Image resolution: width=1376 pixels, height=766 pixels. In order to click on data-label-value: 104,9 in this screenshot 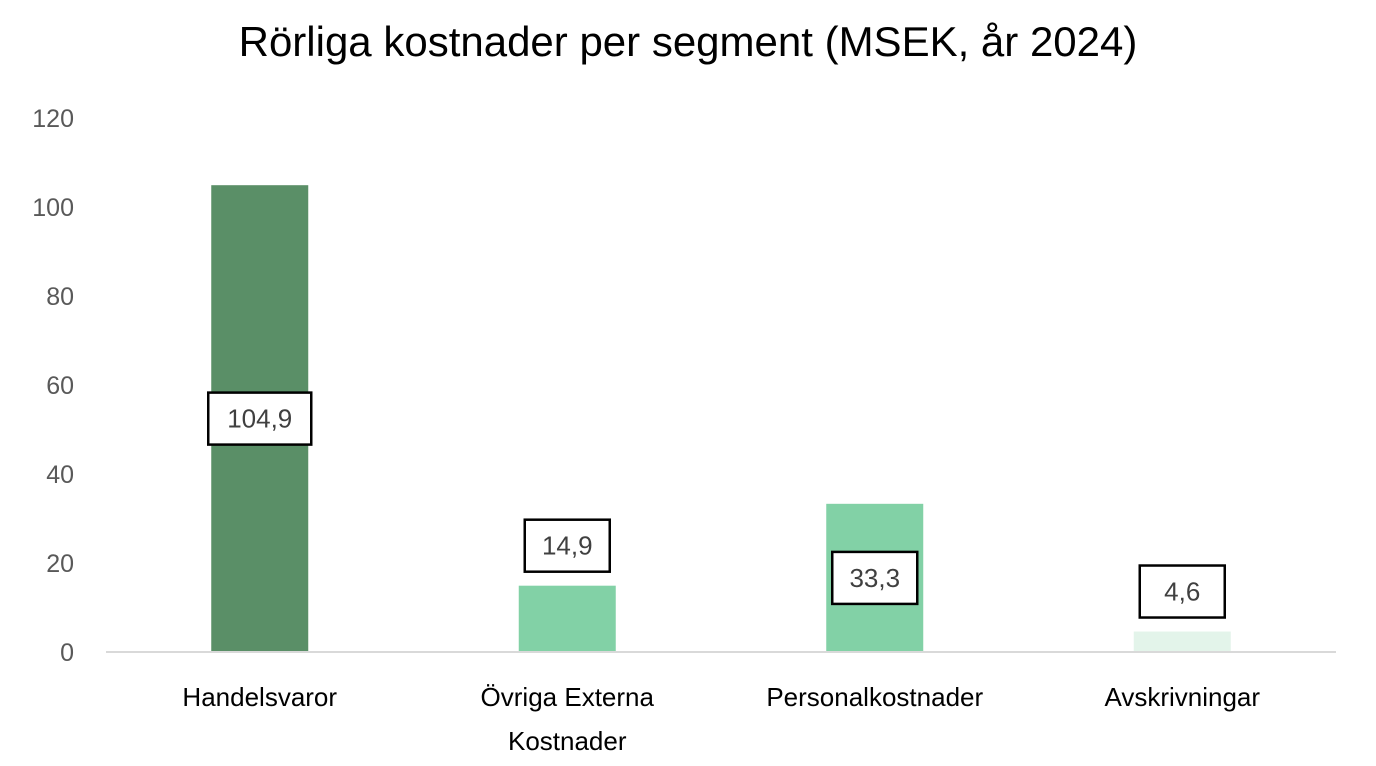, I will do `click(259, 419)`.